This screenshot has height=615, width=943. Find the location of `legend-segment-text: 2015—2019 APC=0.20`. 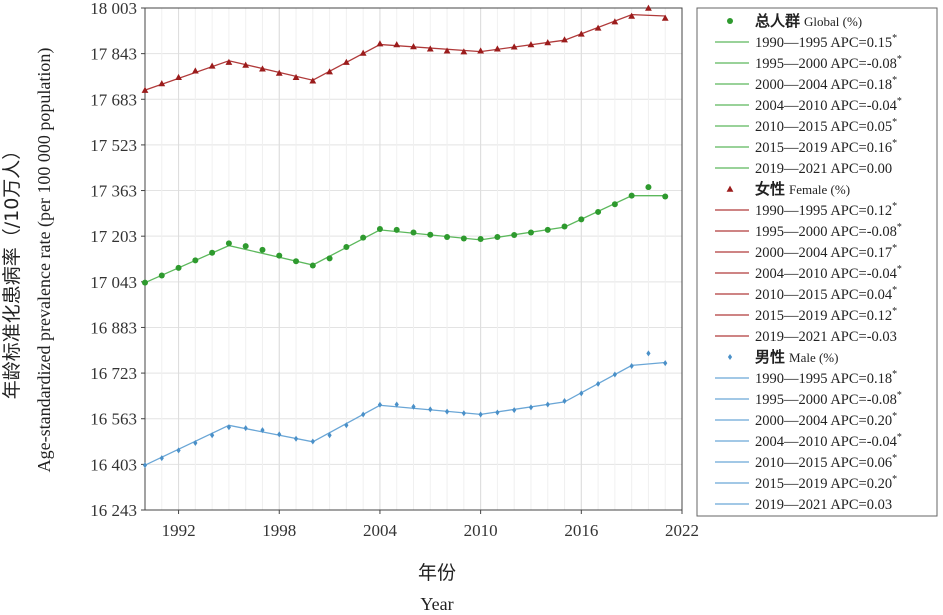

legend-segment-text: 2015—2019 APC=0.20 is located at coordinates (823, 484).